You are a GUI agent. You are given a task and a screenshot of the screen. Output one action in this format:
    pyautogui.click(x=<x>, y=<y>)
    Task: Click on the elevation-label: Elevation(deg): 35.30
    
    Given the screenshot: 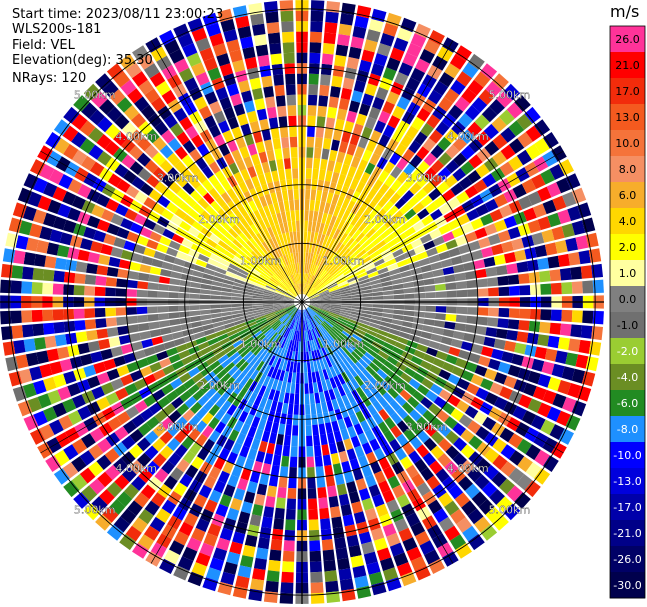 What is the action you would take?
    pyautogui.click(x=82, y=60)
    